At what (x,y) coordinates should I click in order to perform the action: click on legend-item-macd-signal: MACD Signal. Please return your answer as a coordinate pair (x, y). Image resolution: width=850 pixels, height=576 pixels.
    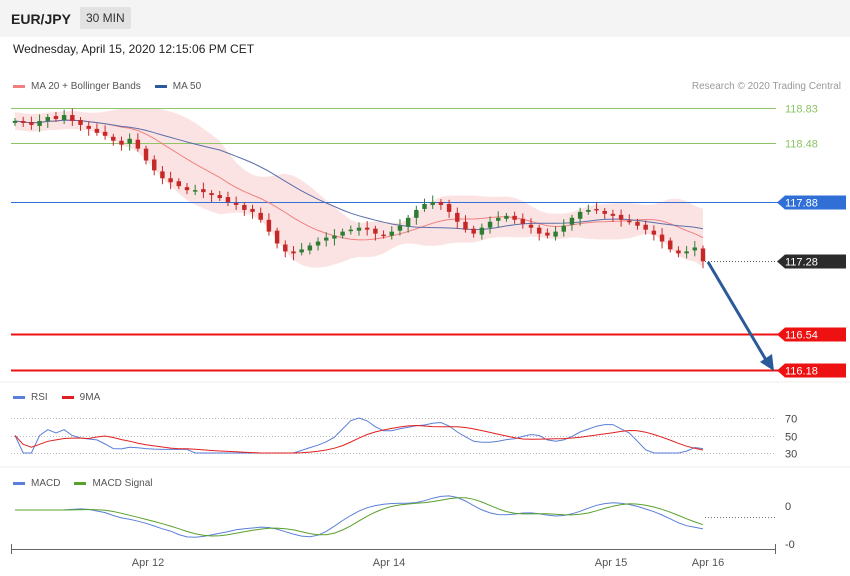
    Looking at the image, I should click on (113, 483).